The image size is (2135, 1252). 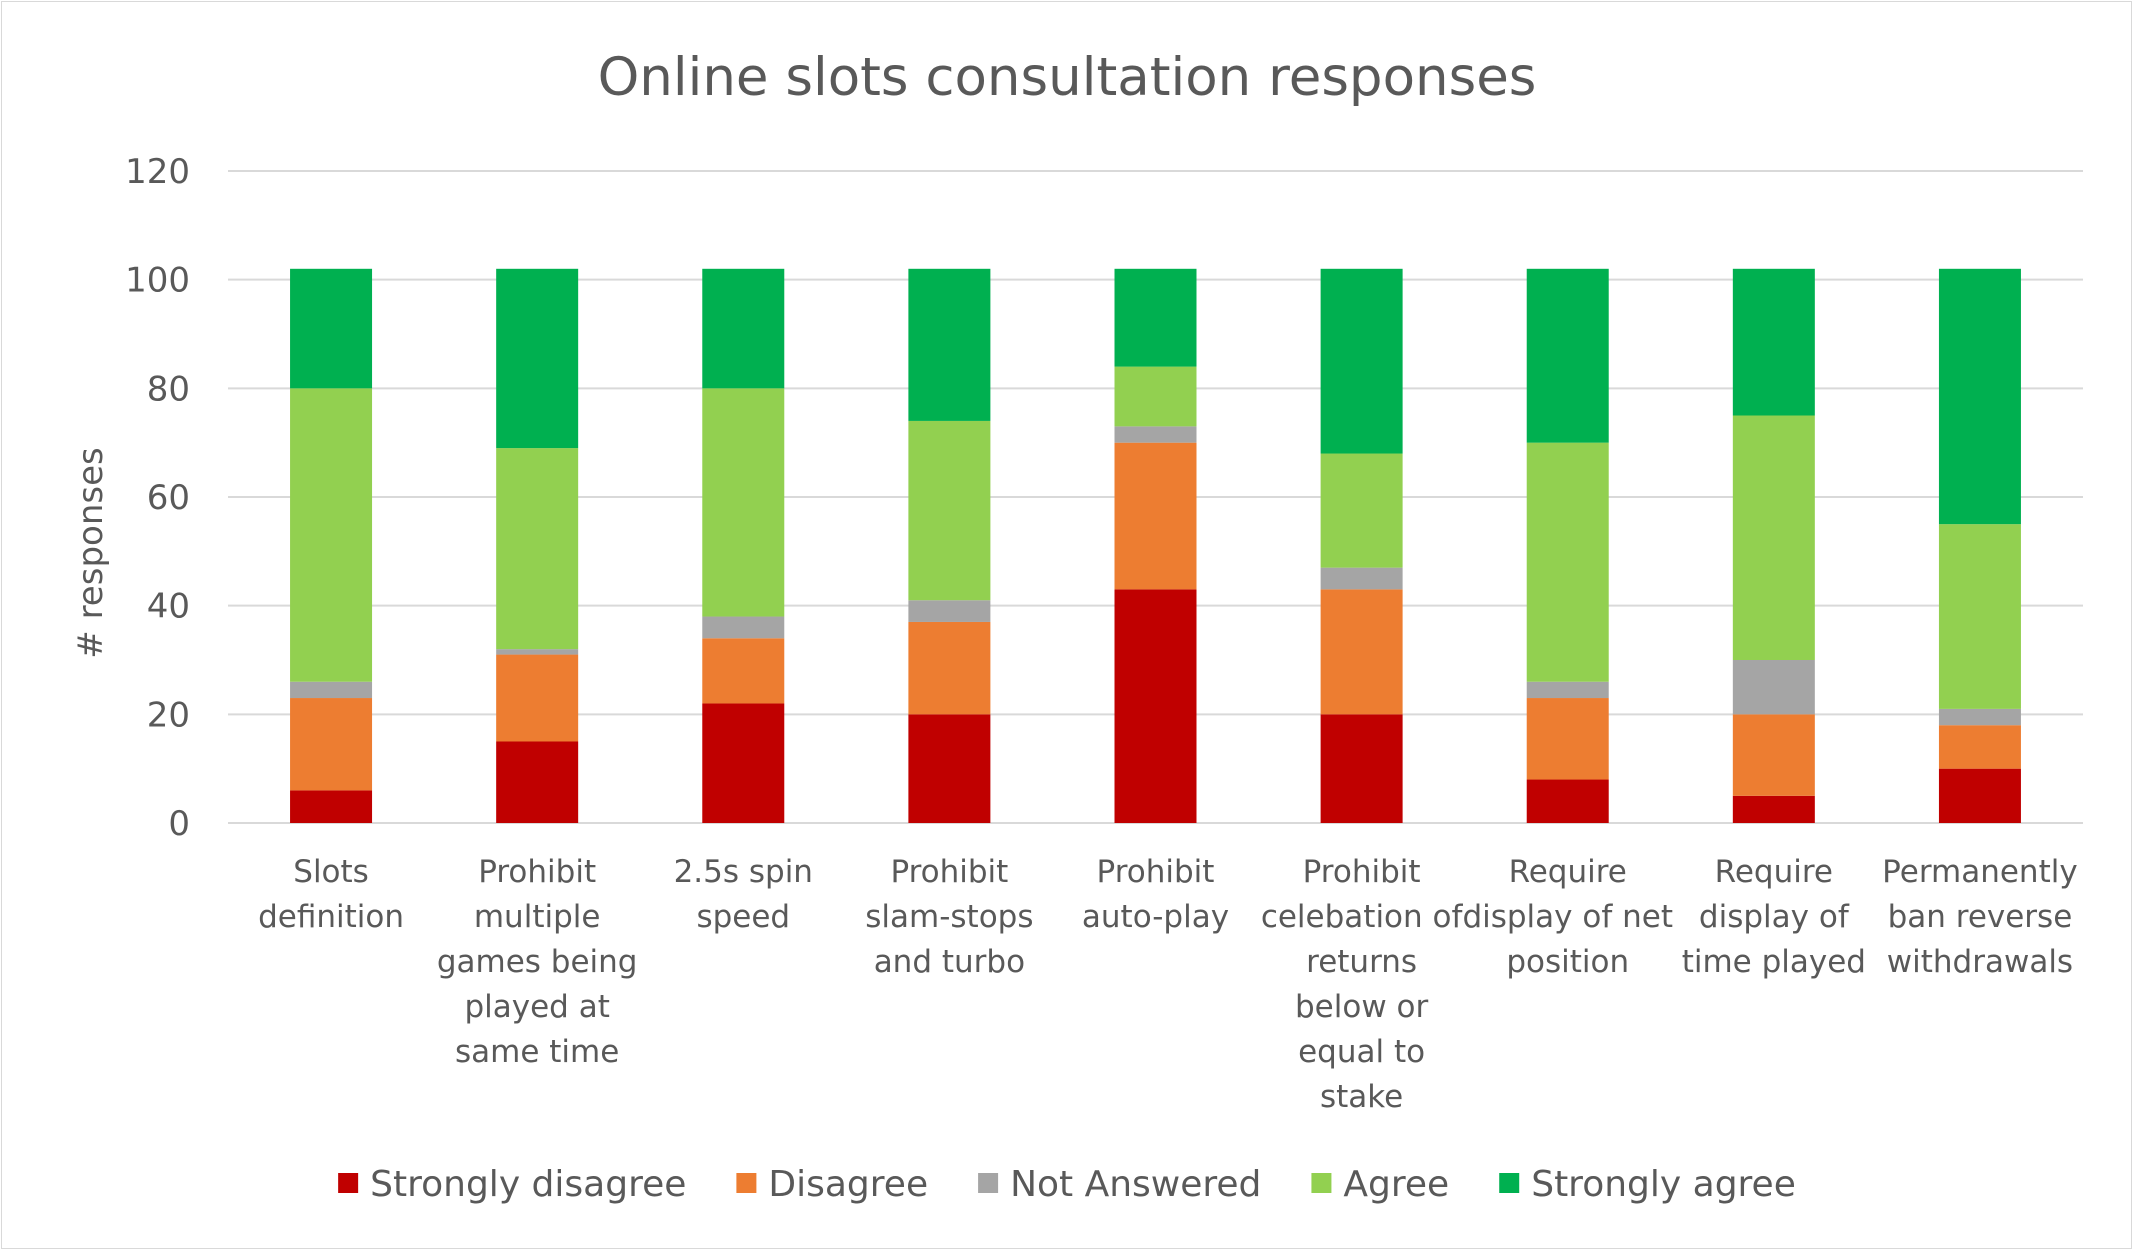 What do you see at coordinates (743, 627) in the screenshot?
I see `bar-segment-3-not-answered` at bounding box center [743, 627].